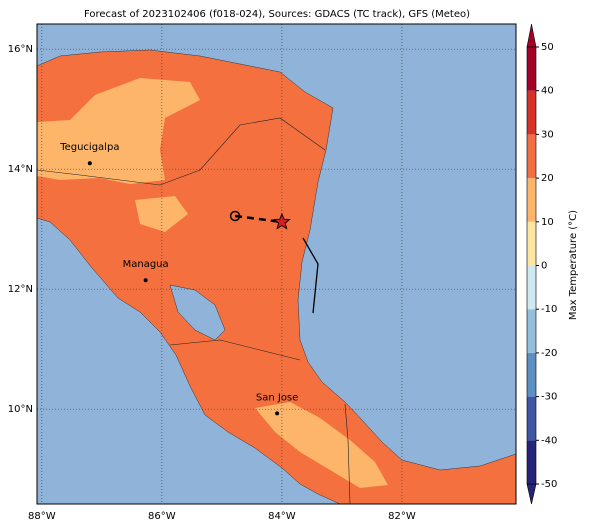 The width and height of the screenshot is (591, 528). What do you see at coordinates (89, 147) in the screenshot?
I see `city-label: Tegucigalpa` at bounding box center [89, 147].